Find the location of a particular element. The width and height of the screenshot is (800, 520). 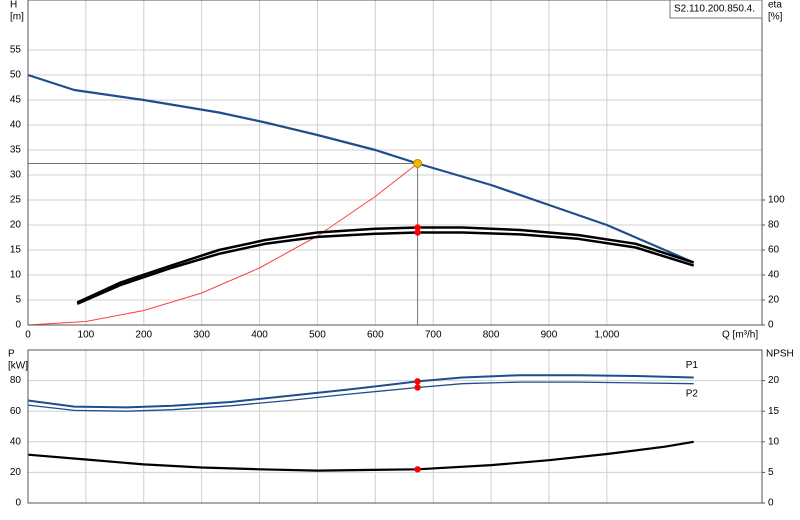

y-axis-label: H is located at coordinates (13, 5).